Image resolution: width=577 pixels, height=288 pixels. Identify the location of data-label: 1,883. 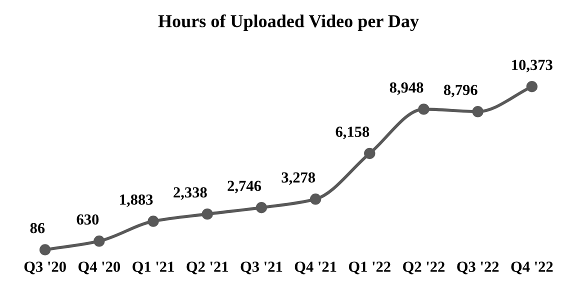
(136, 200).